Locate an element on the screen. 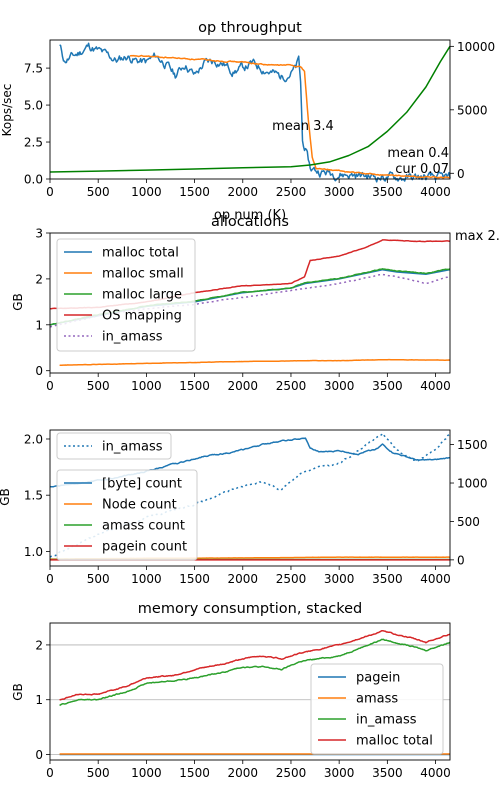 The width and height of the screenshot is (500, 800). throughput-annotation-cur: cur 0.07 is located at coordinates (422, 169).